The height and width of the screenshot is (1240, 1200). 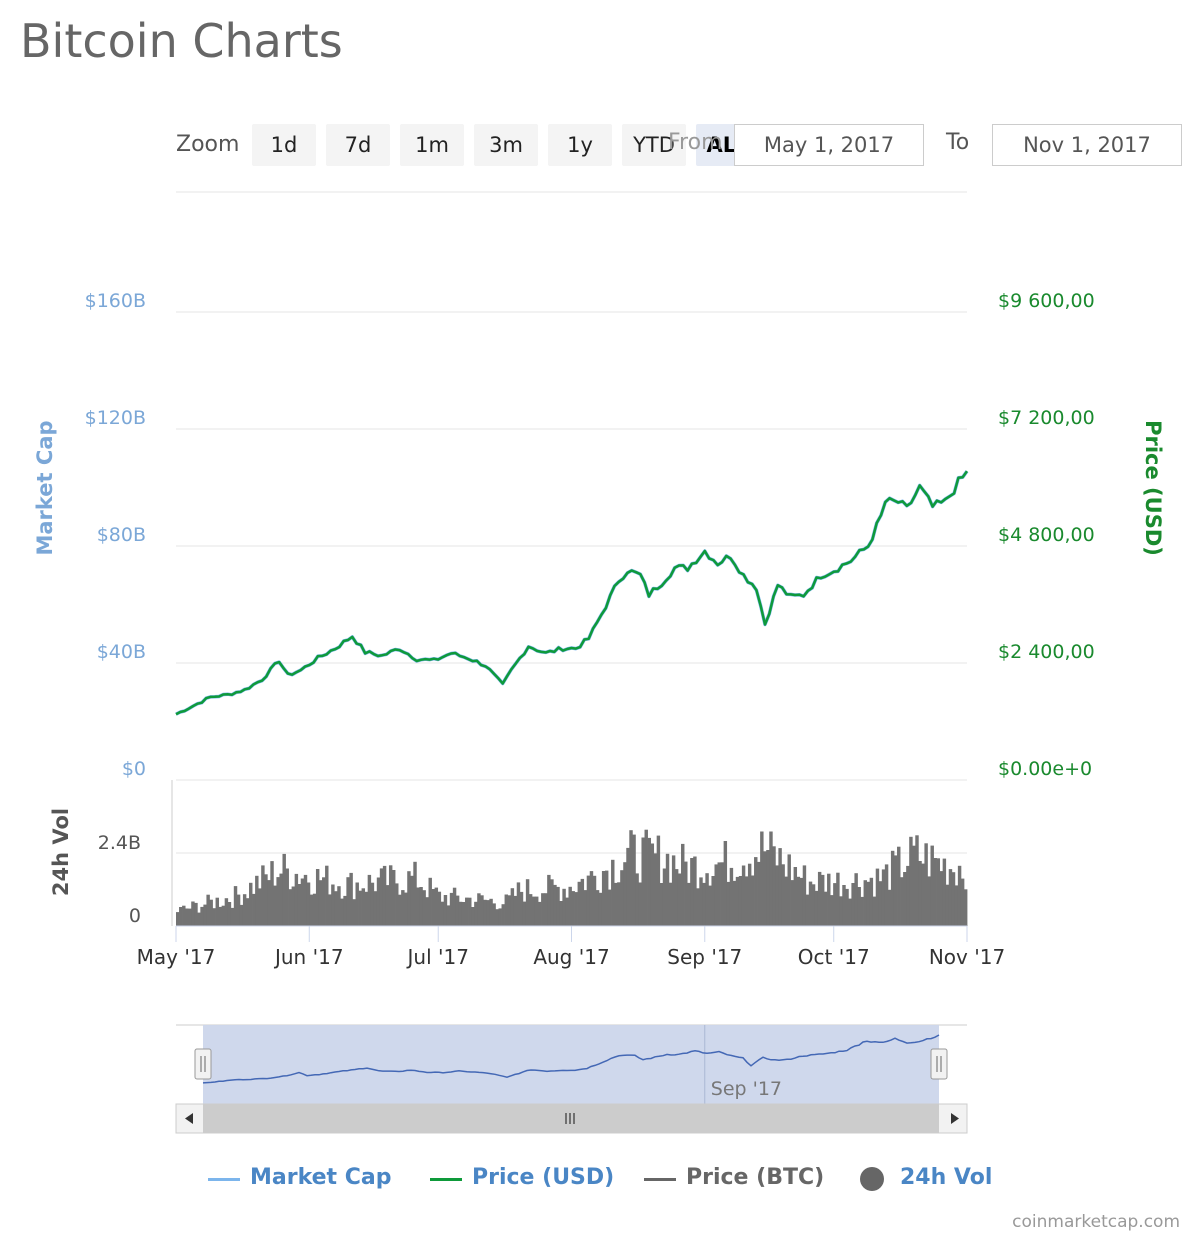 What do you see at coordinates (224, 1179) in the screenshot?
I see `legend-line-icon` at bounding box center [224, 1179].